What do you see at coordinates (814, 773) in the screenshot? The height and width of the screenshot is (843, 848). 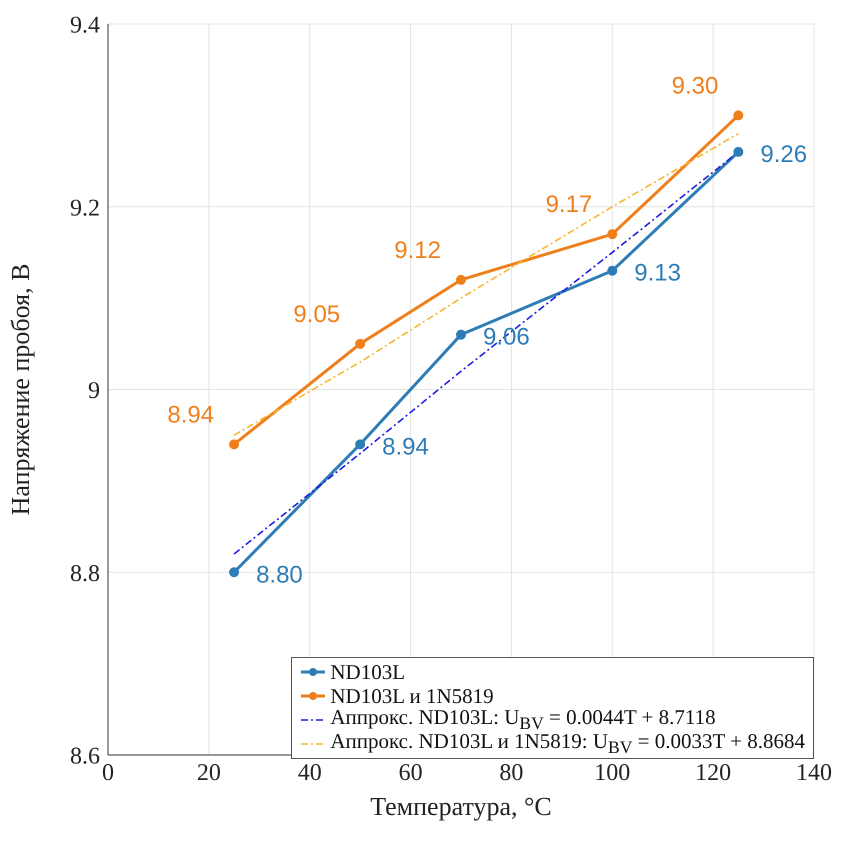 I see `x-tick-label: 140` at bounding box center [814, 773].